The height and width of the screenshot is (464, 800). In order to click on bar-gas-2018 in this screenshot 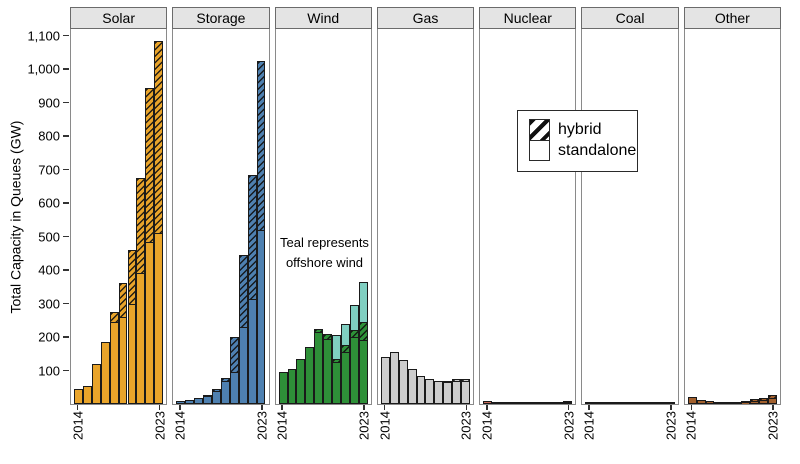, I will do `click(421, 389)`.